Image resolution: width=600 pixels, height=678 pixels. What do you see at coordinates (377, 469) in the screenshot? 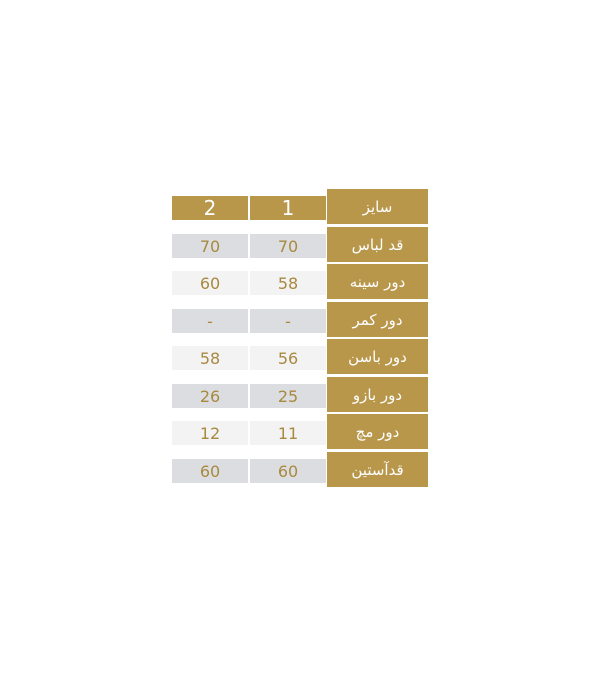
I see `row-label: قدآستین` at bounding box center [377, 469].